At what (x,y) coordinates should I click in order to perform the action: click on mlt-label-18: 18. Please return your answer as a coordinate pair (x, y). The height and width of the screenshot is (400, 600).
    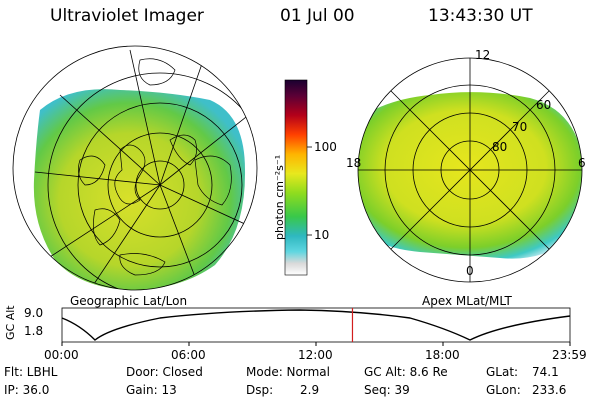
    Looking at the image, I should click on (354, 163).